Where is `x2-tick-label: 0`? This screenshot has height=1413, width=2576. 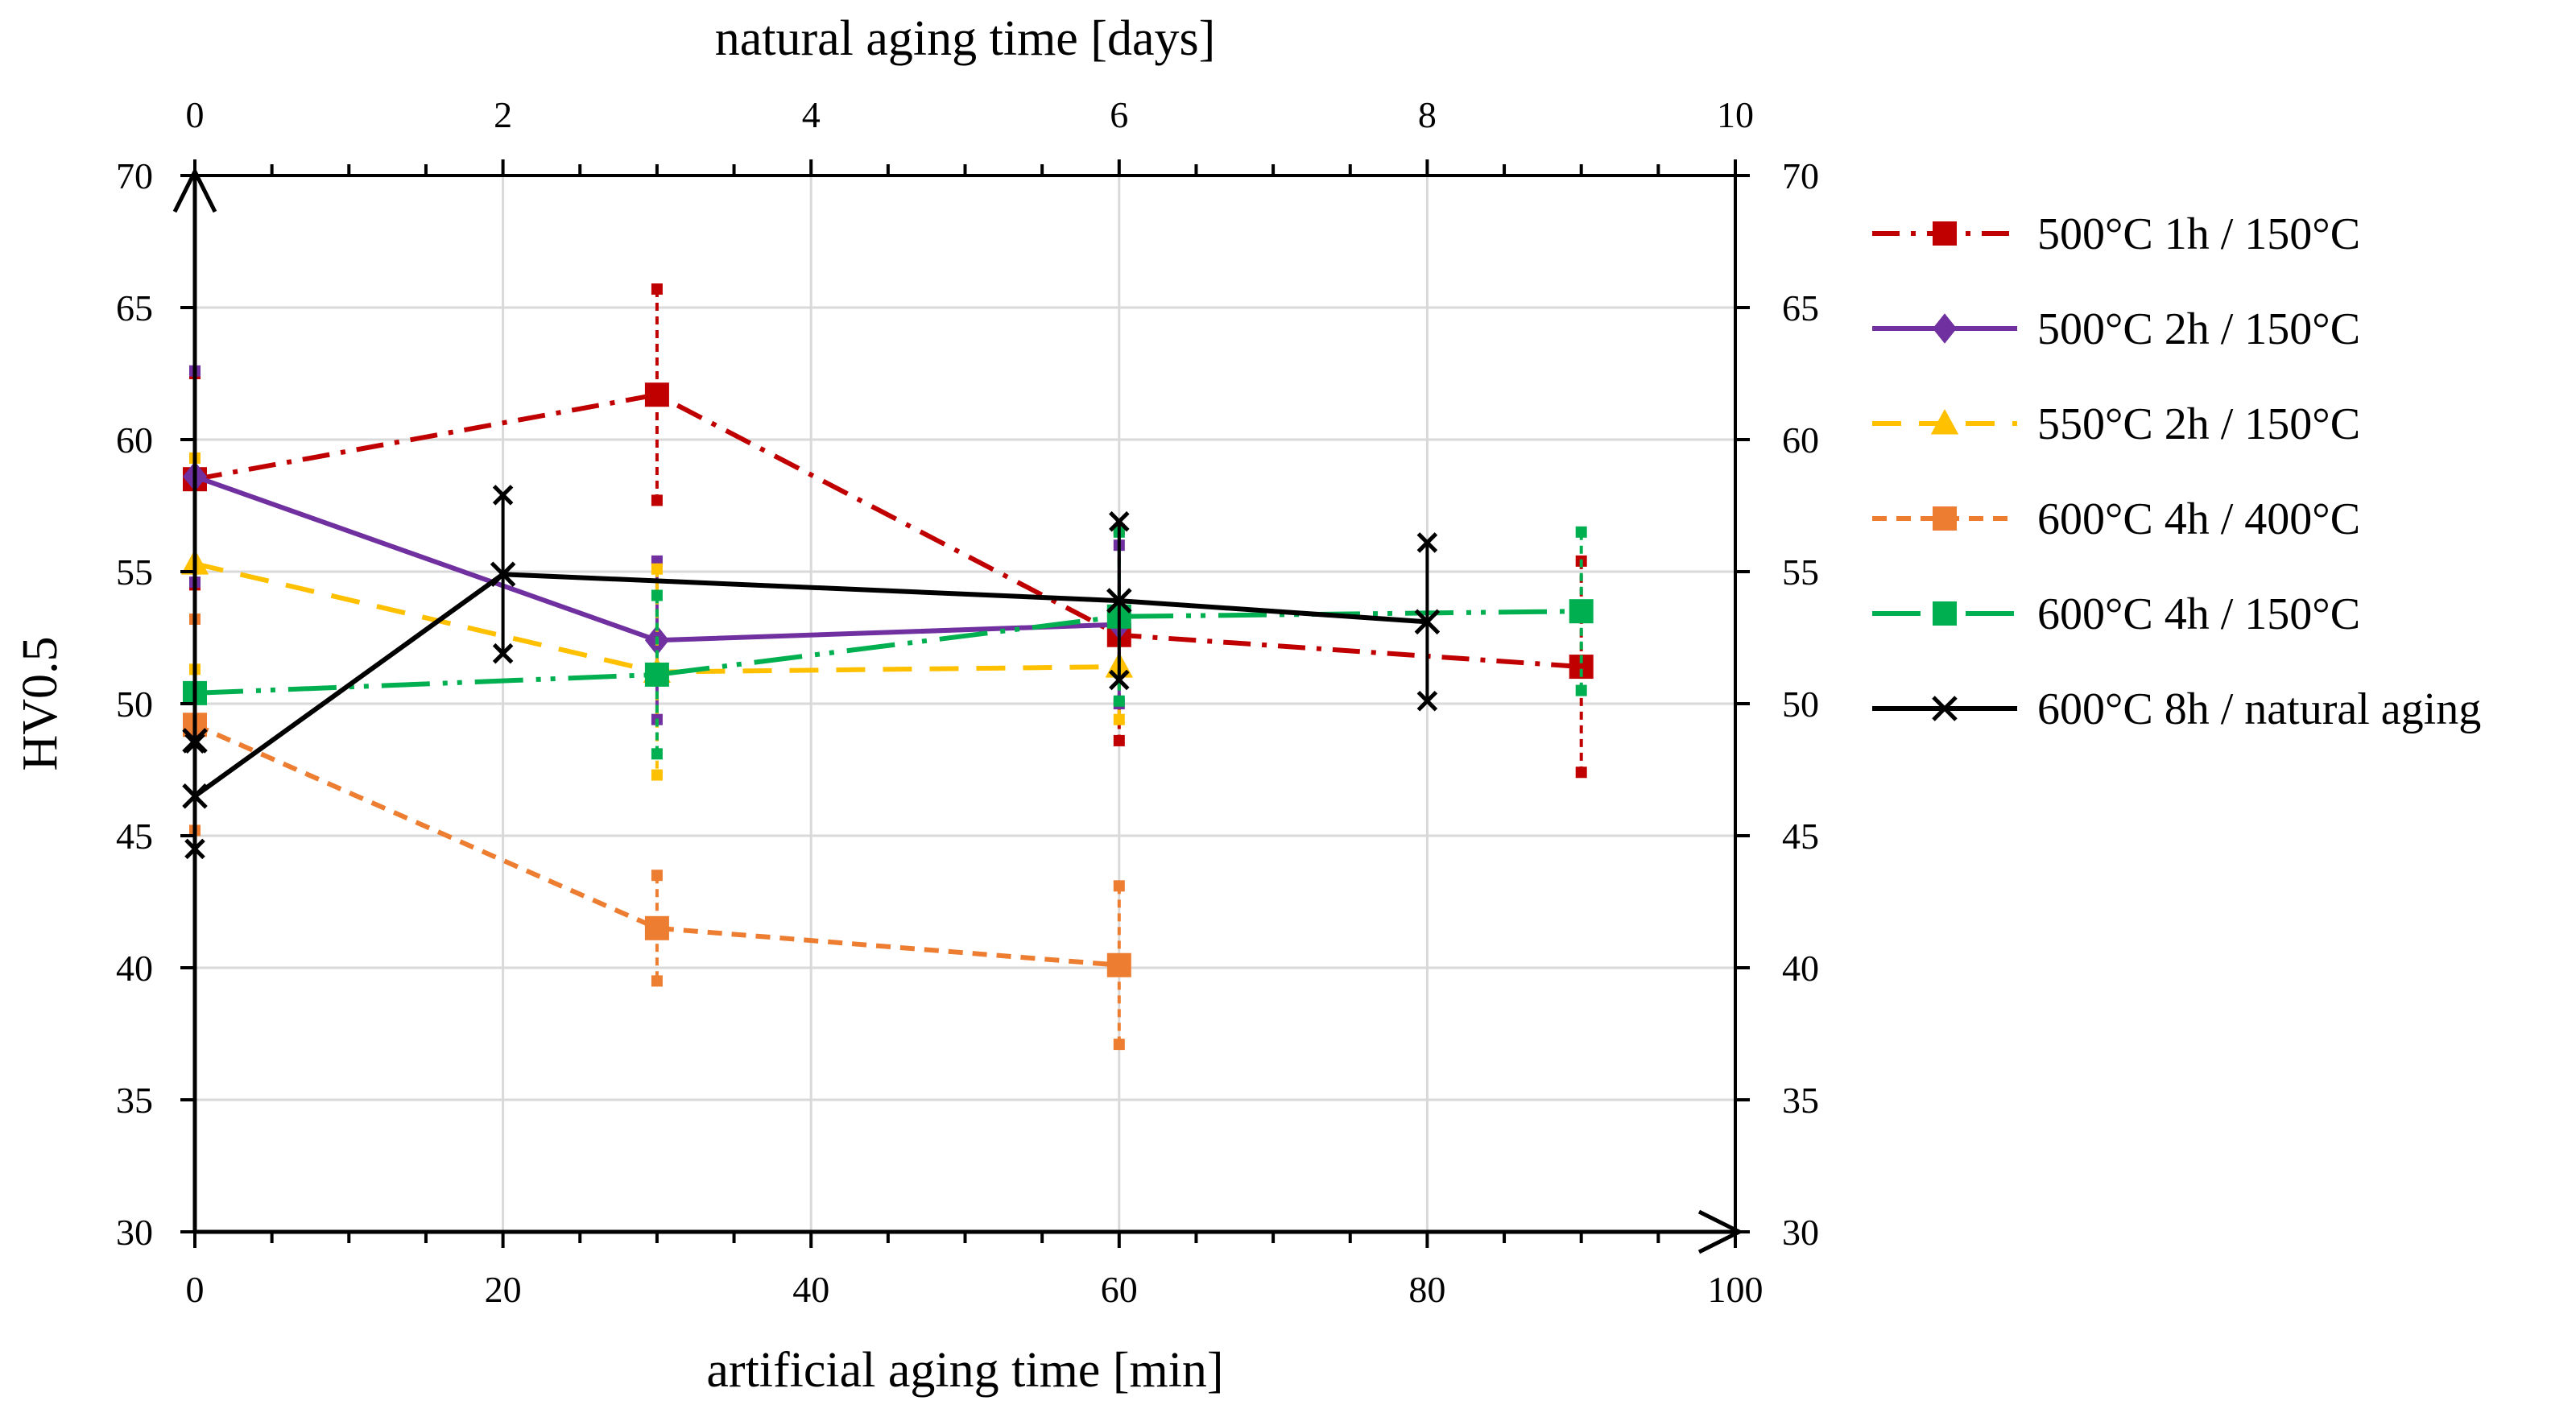
x2-tick-label: 0 is located at coordinates (195, 114).